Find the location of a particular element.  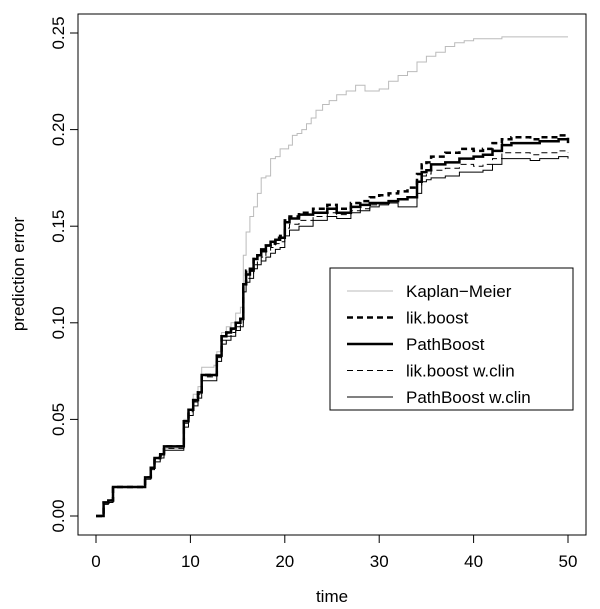

y-tick-label: 0.00 is located at coordinates (58, 515).